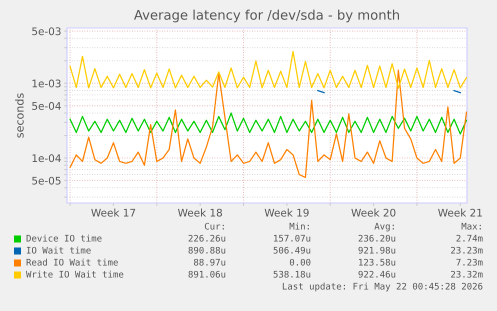 This screenshot has width=497, height=311. I want to click on x-tick-label: Week 21, so click(460, 212).